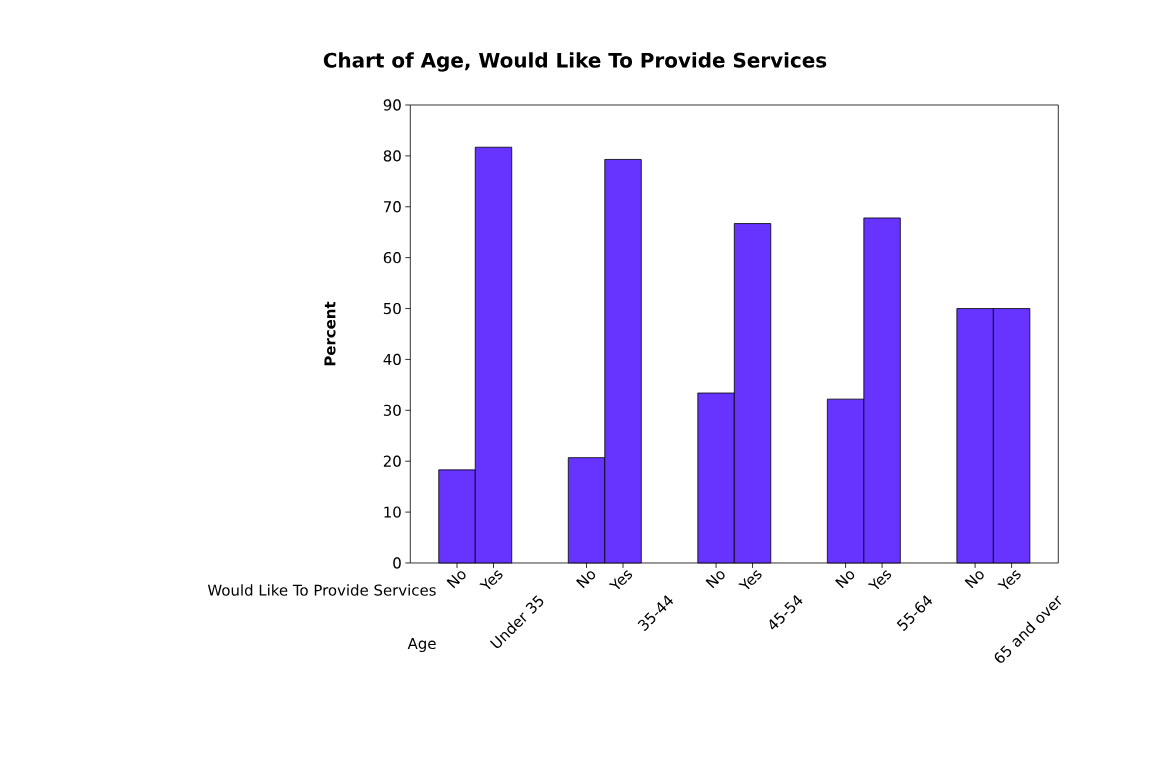 This screenshot has height=769, width=1150. What do you see at coordinates (330, 333) in the screenshot?
I see `y-axis-title: Percent` at bounding box center [330, 333].